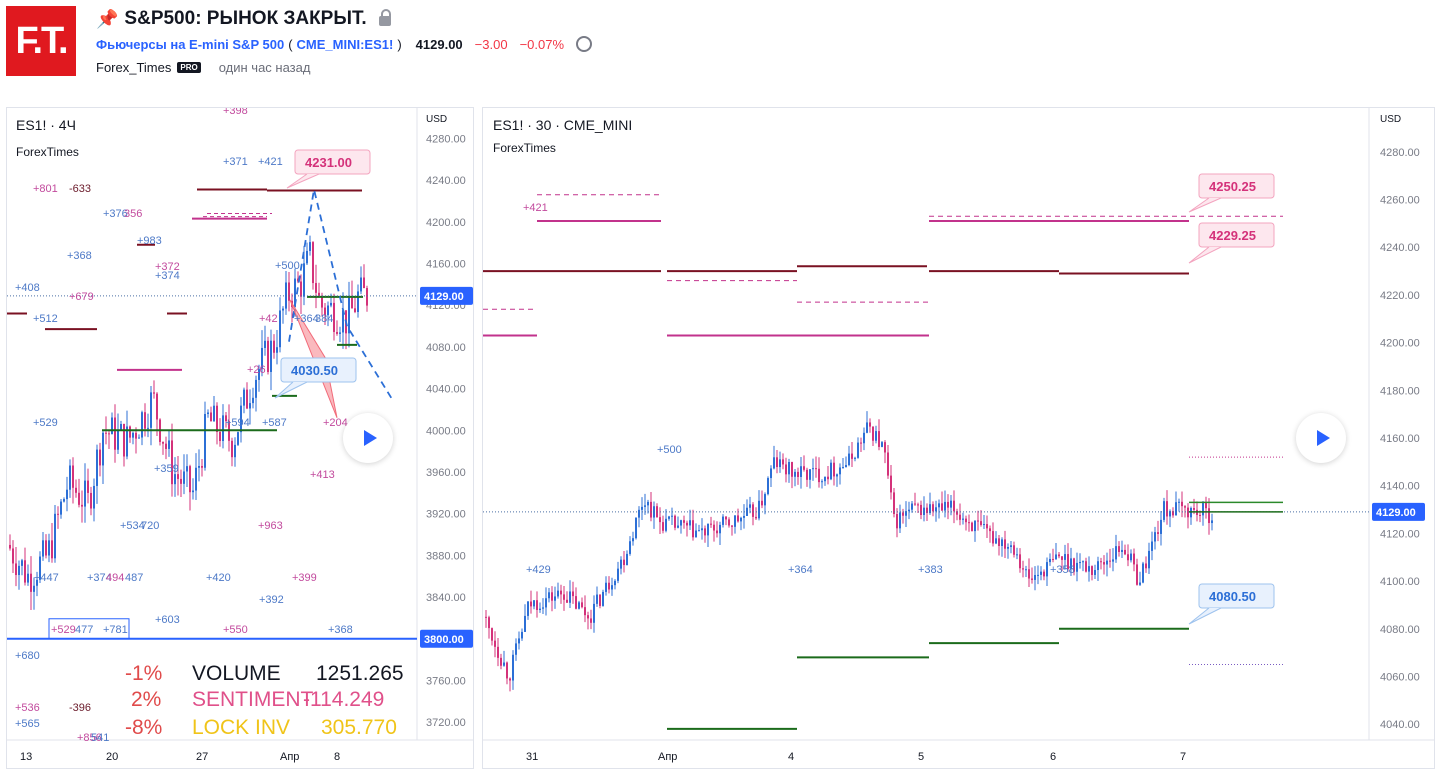 Image resolution: width=1439 pixels, height=775 pixels. Describe the element at coordinates (446, 681) in the screenshot. I see `price-tick-label: 3760.00` at that location.